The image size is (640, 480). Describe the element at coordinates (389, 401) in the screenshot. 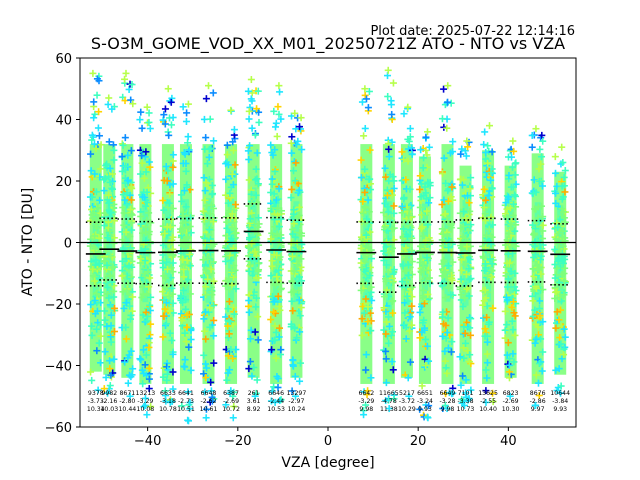

I see `bin-mean-label: -4.78` at that location.